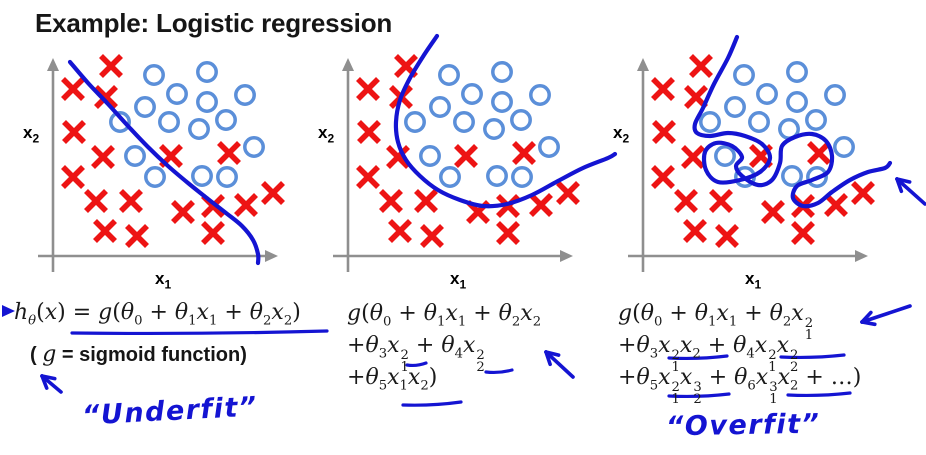 The width and height of the screenshot is (926, 455). I want to click on g-symbol: g, so click(49, 354).